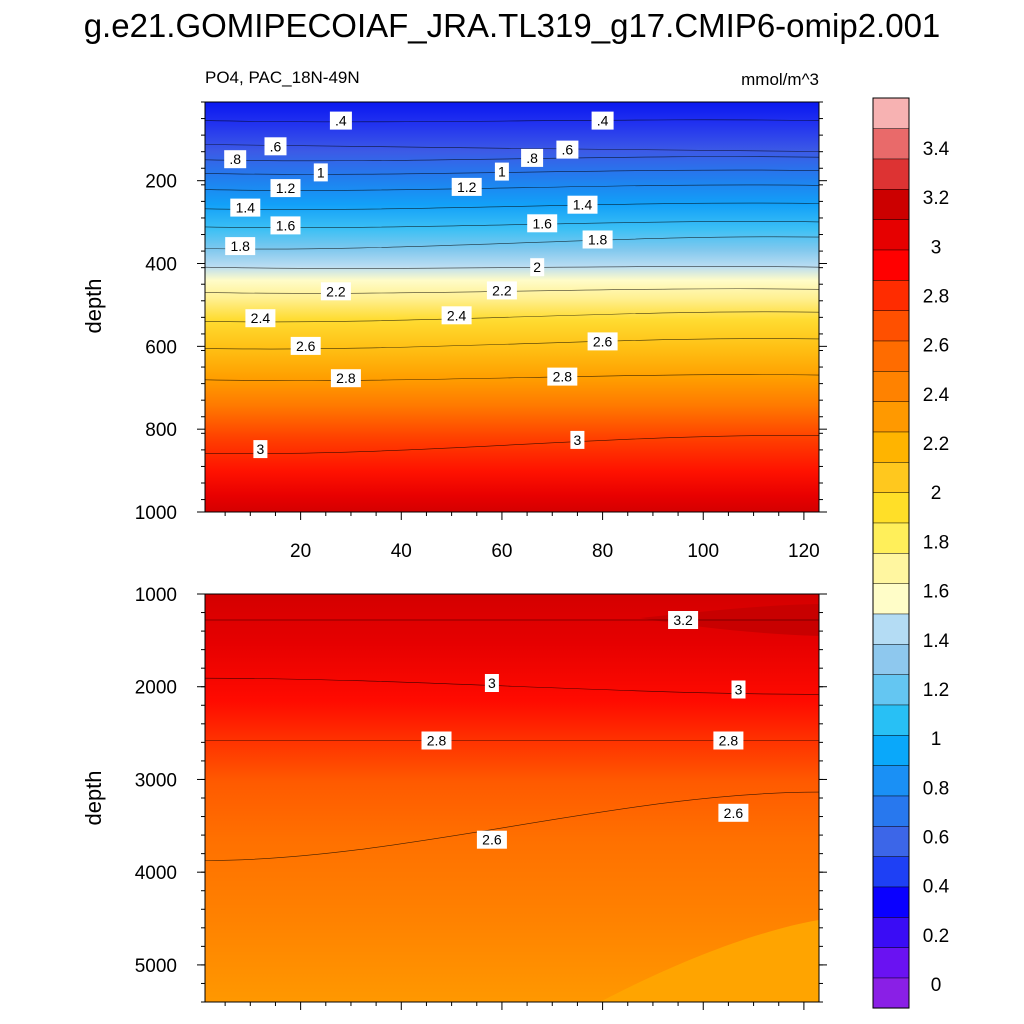 Image resolution: width=1024 pixels, height=1024 pixels. Describe the element at coordinates (401, 551) in the screenshot. I see `x-tick-label: 40` at that location.